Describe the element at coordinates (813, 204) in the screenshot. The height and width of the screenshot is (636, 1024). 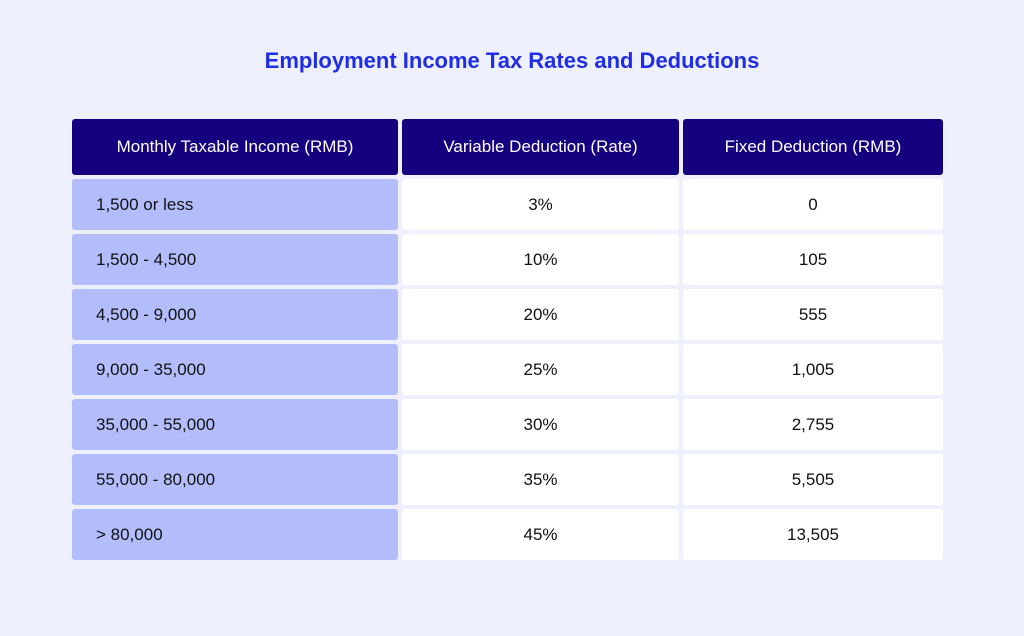
I see `fixed-deduction-cell: 0` at that location.